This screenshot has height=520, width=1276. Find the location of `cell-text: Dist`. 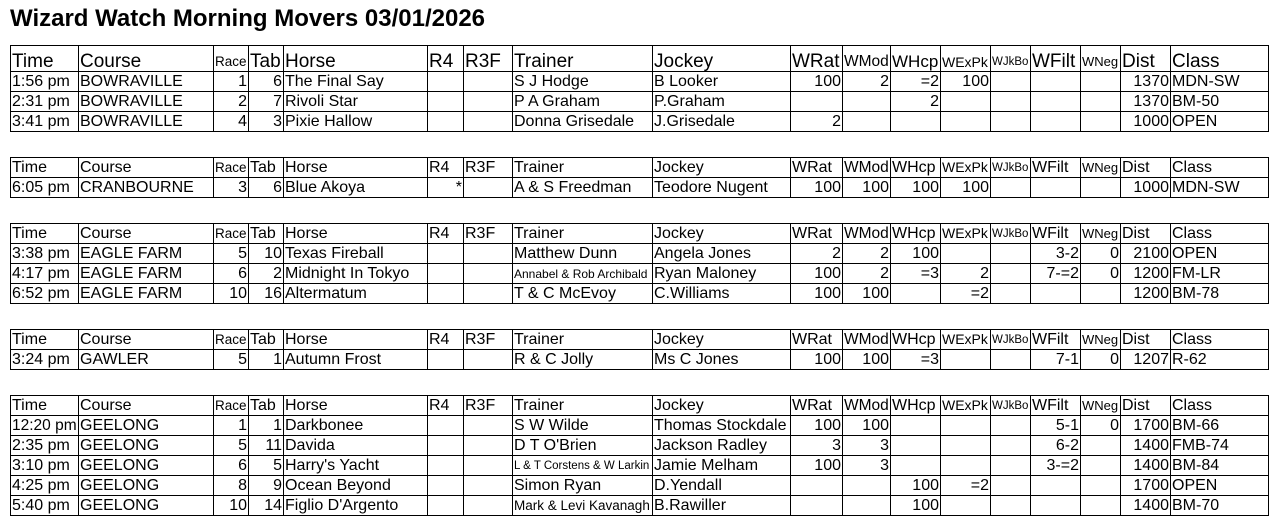

cell-text: Dist is located at coordinates (1136, 167).